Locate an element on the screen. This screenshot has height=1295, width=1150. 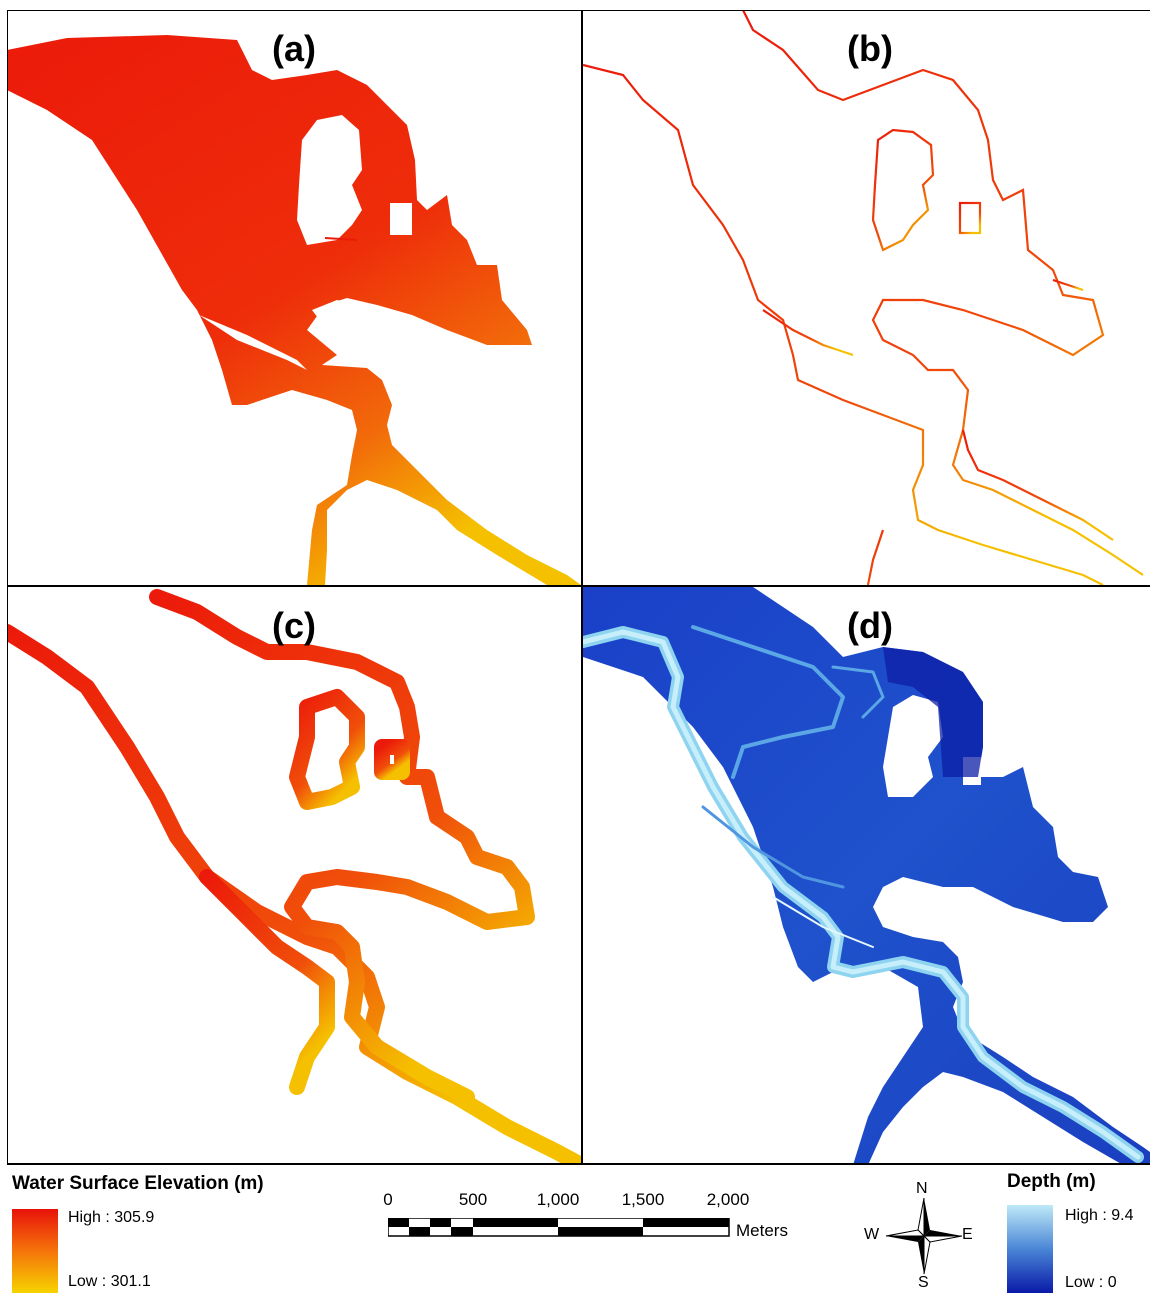
north-arrow: N S W E is located at coordinates (919, 1237).